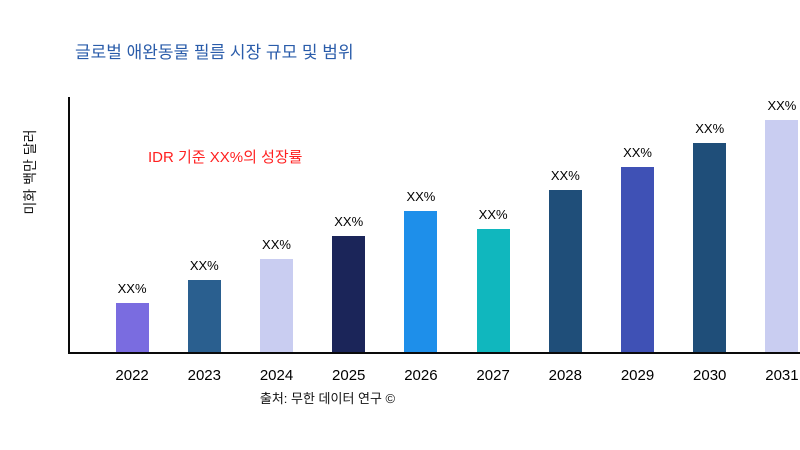 The width and height of the screenshot is (800, 450). I want to click on bar-slot: XX% 2024, so click(276, 240).